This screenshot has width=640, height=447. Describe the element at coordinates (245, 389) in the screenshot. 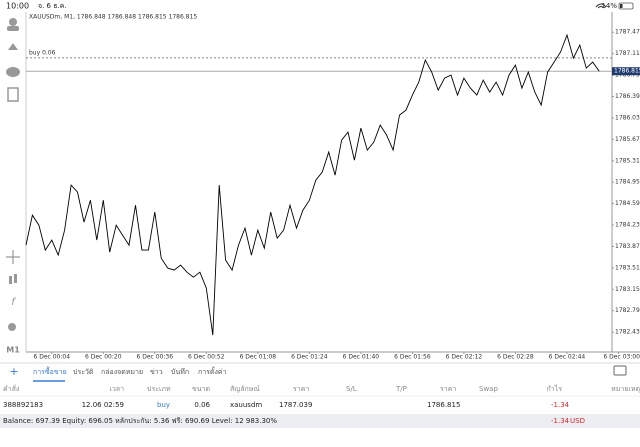

I see `column-header: สัญลักษณ์` at that location.